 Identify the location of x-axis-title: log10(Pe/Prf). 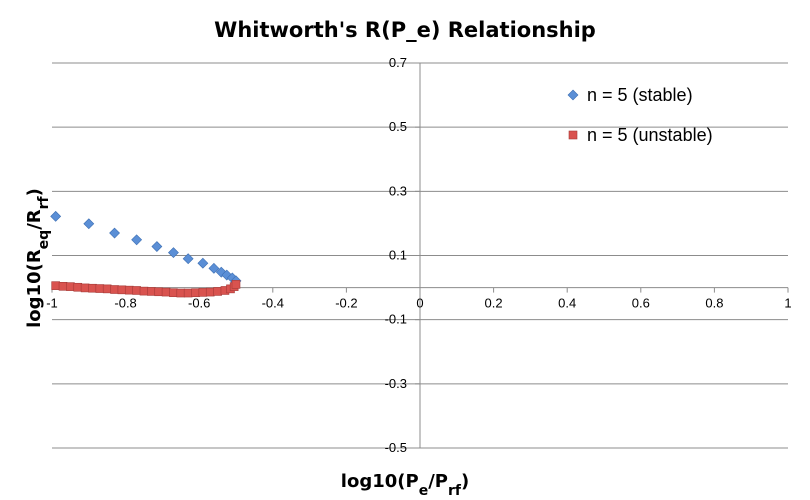
(405, 485).